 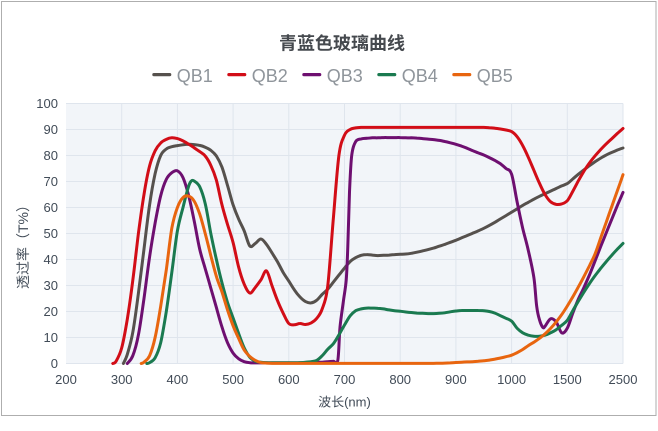 What do you see at coordinates (345, 76) in the screenshot?
I see `svg-text: QB3` at bounding box center [345, 76].